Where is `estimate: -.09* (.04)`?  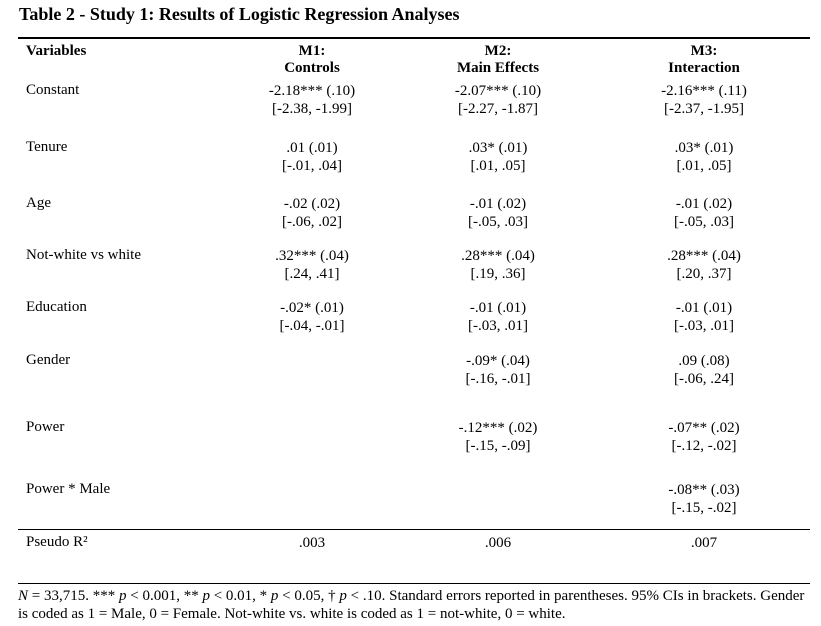
estimate: -.09* (.04) is located at coordinates (498, 361).